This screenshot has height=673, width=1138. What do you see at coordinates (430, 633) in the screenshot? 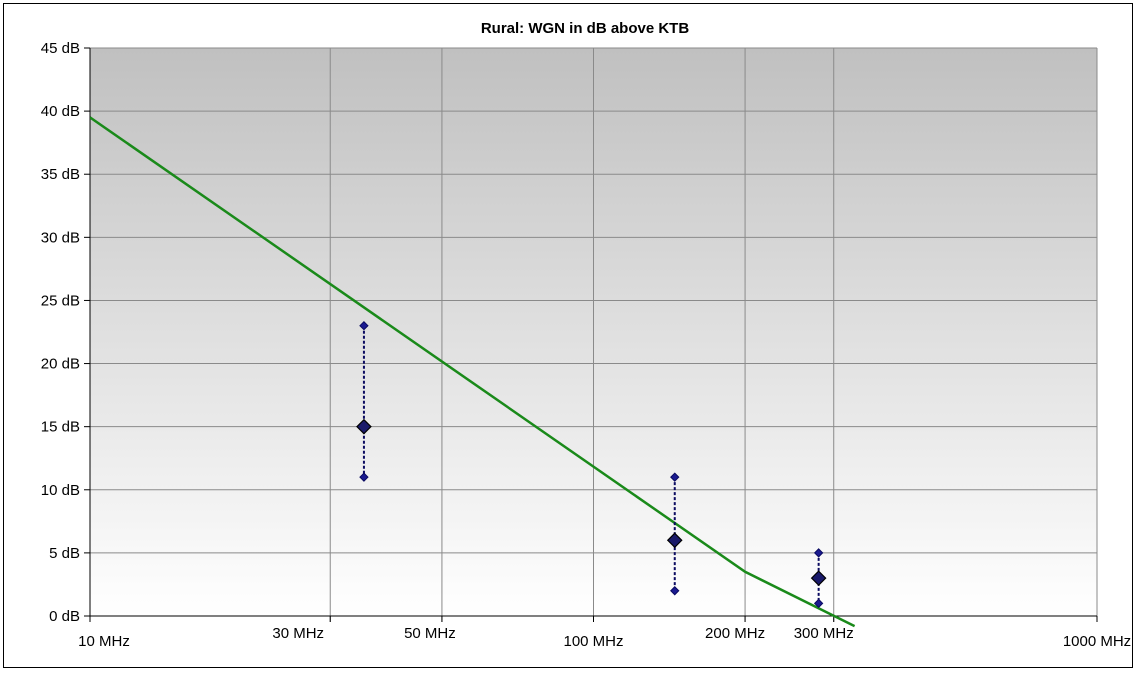
I see `x-tick-label: 50 MHz` at bounding box center [430, 633].